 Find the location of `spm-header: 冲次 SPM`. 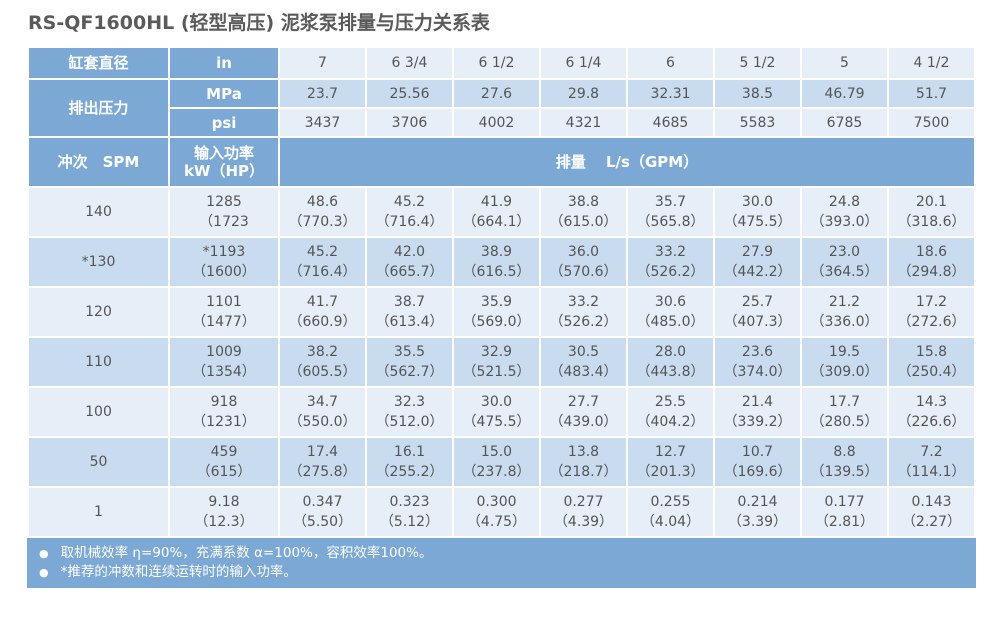

spm-header: 冲次 SPM is located at coordinates (98, 162).